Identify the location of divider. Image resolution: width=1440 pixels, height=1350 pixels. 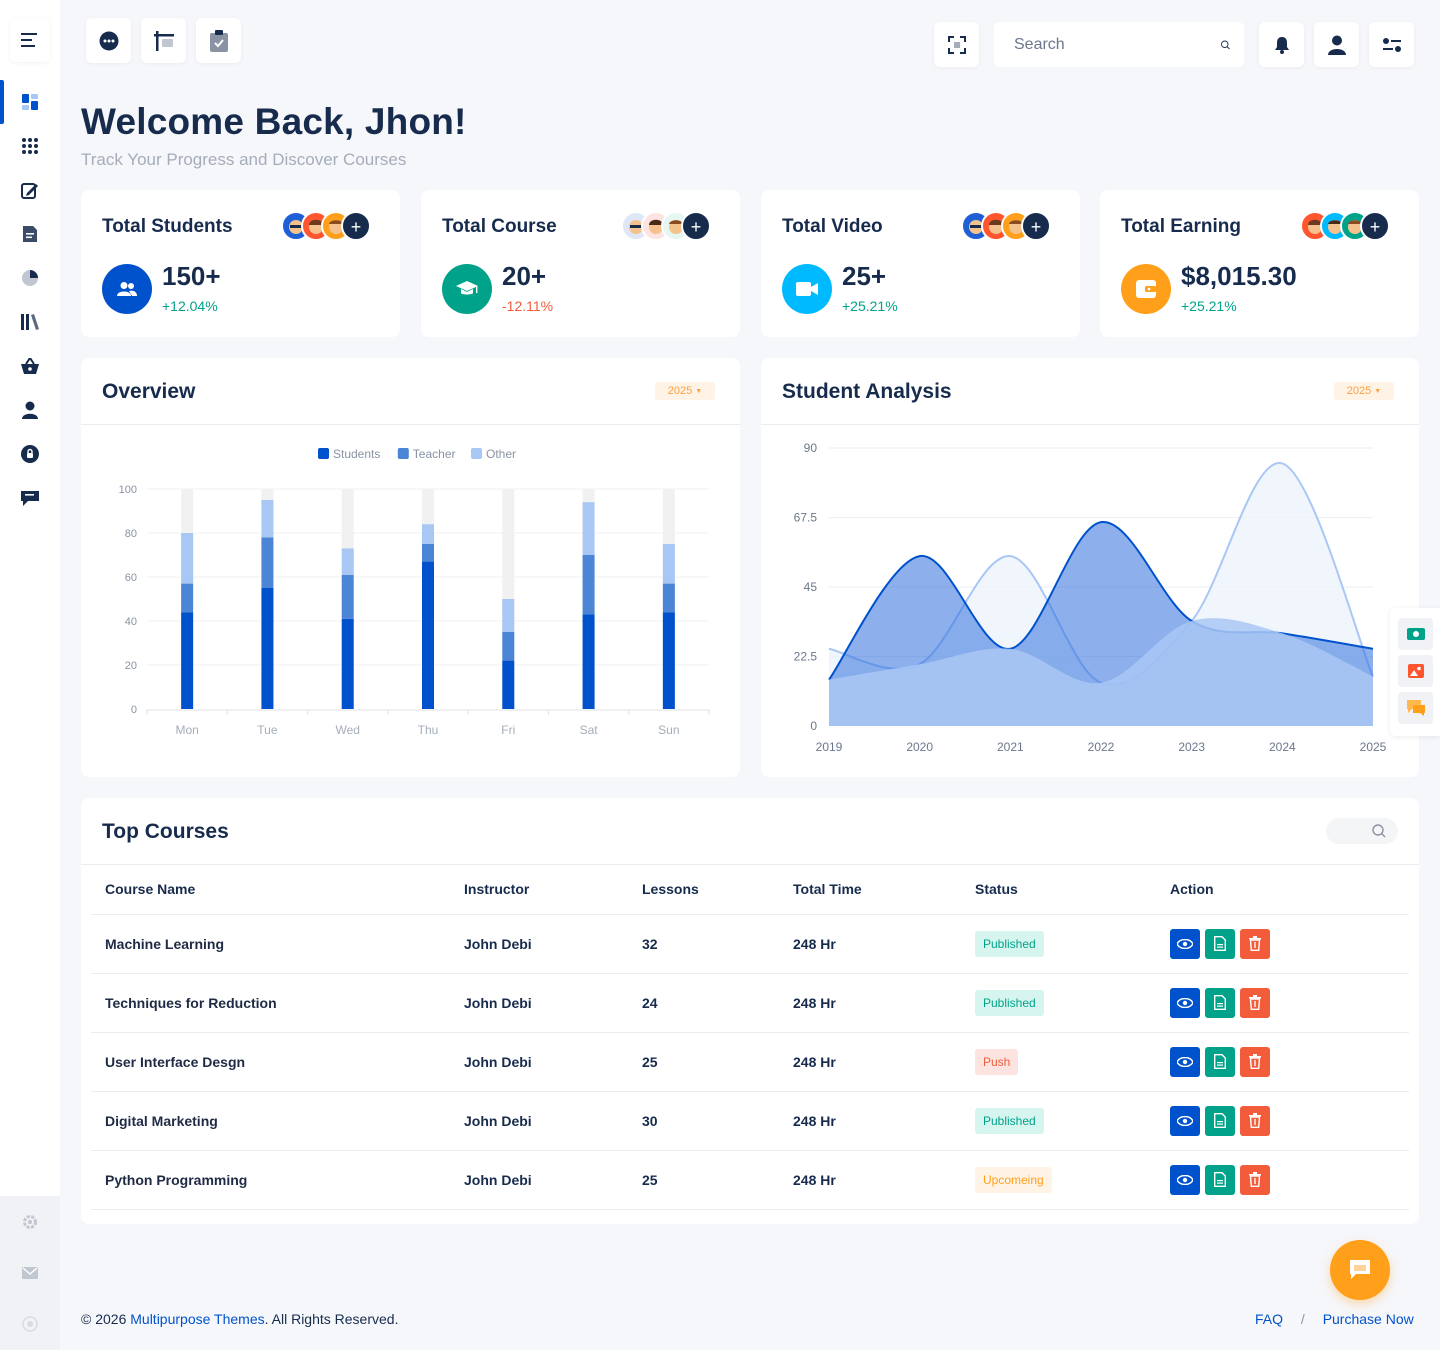
(1090, 424).